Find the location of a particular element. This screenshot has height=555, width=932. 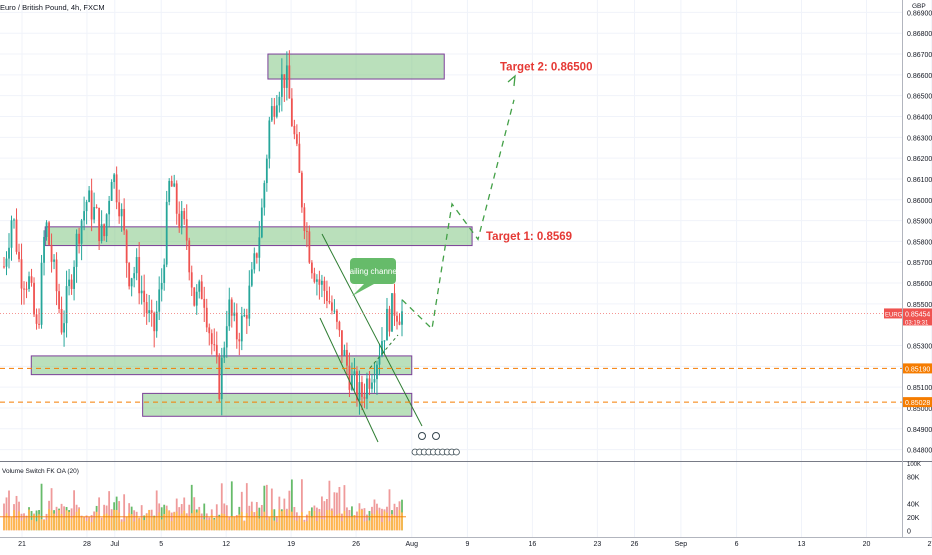

symbol-tag-label: EURGBP is located at coordinates (897, 315).